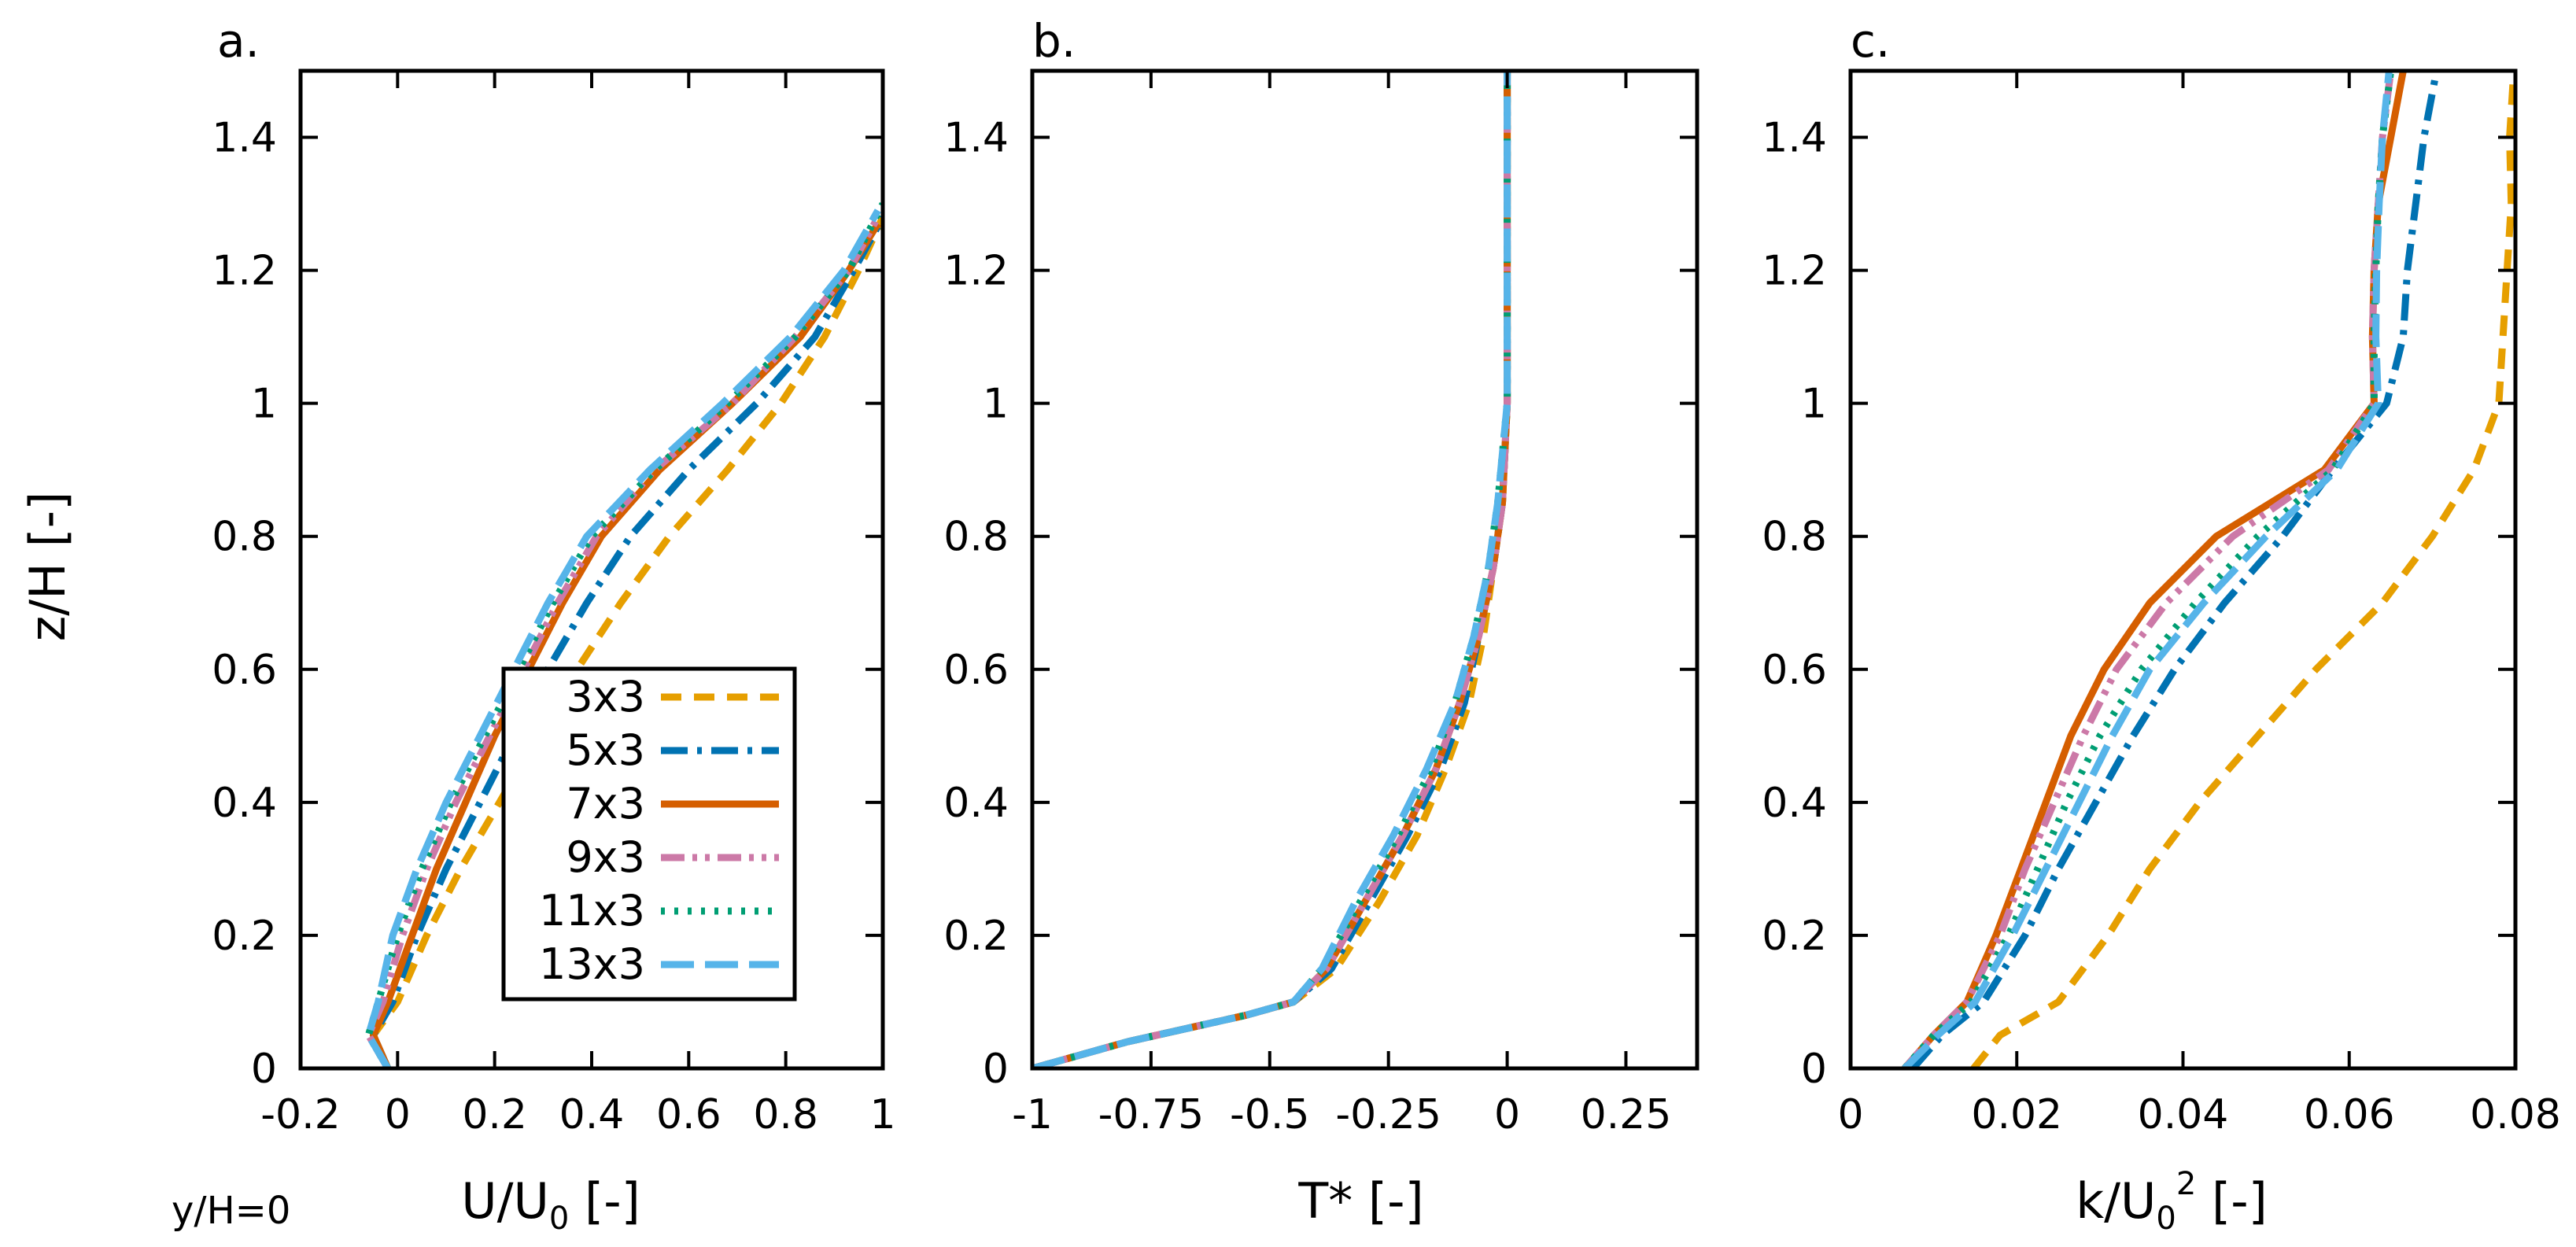 The width and height of the screenshot is (2576, 1247). Describe the element at coordinates (592, 1114) in the screenshot. I see `x-tick-label: 0.4` at that location.